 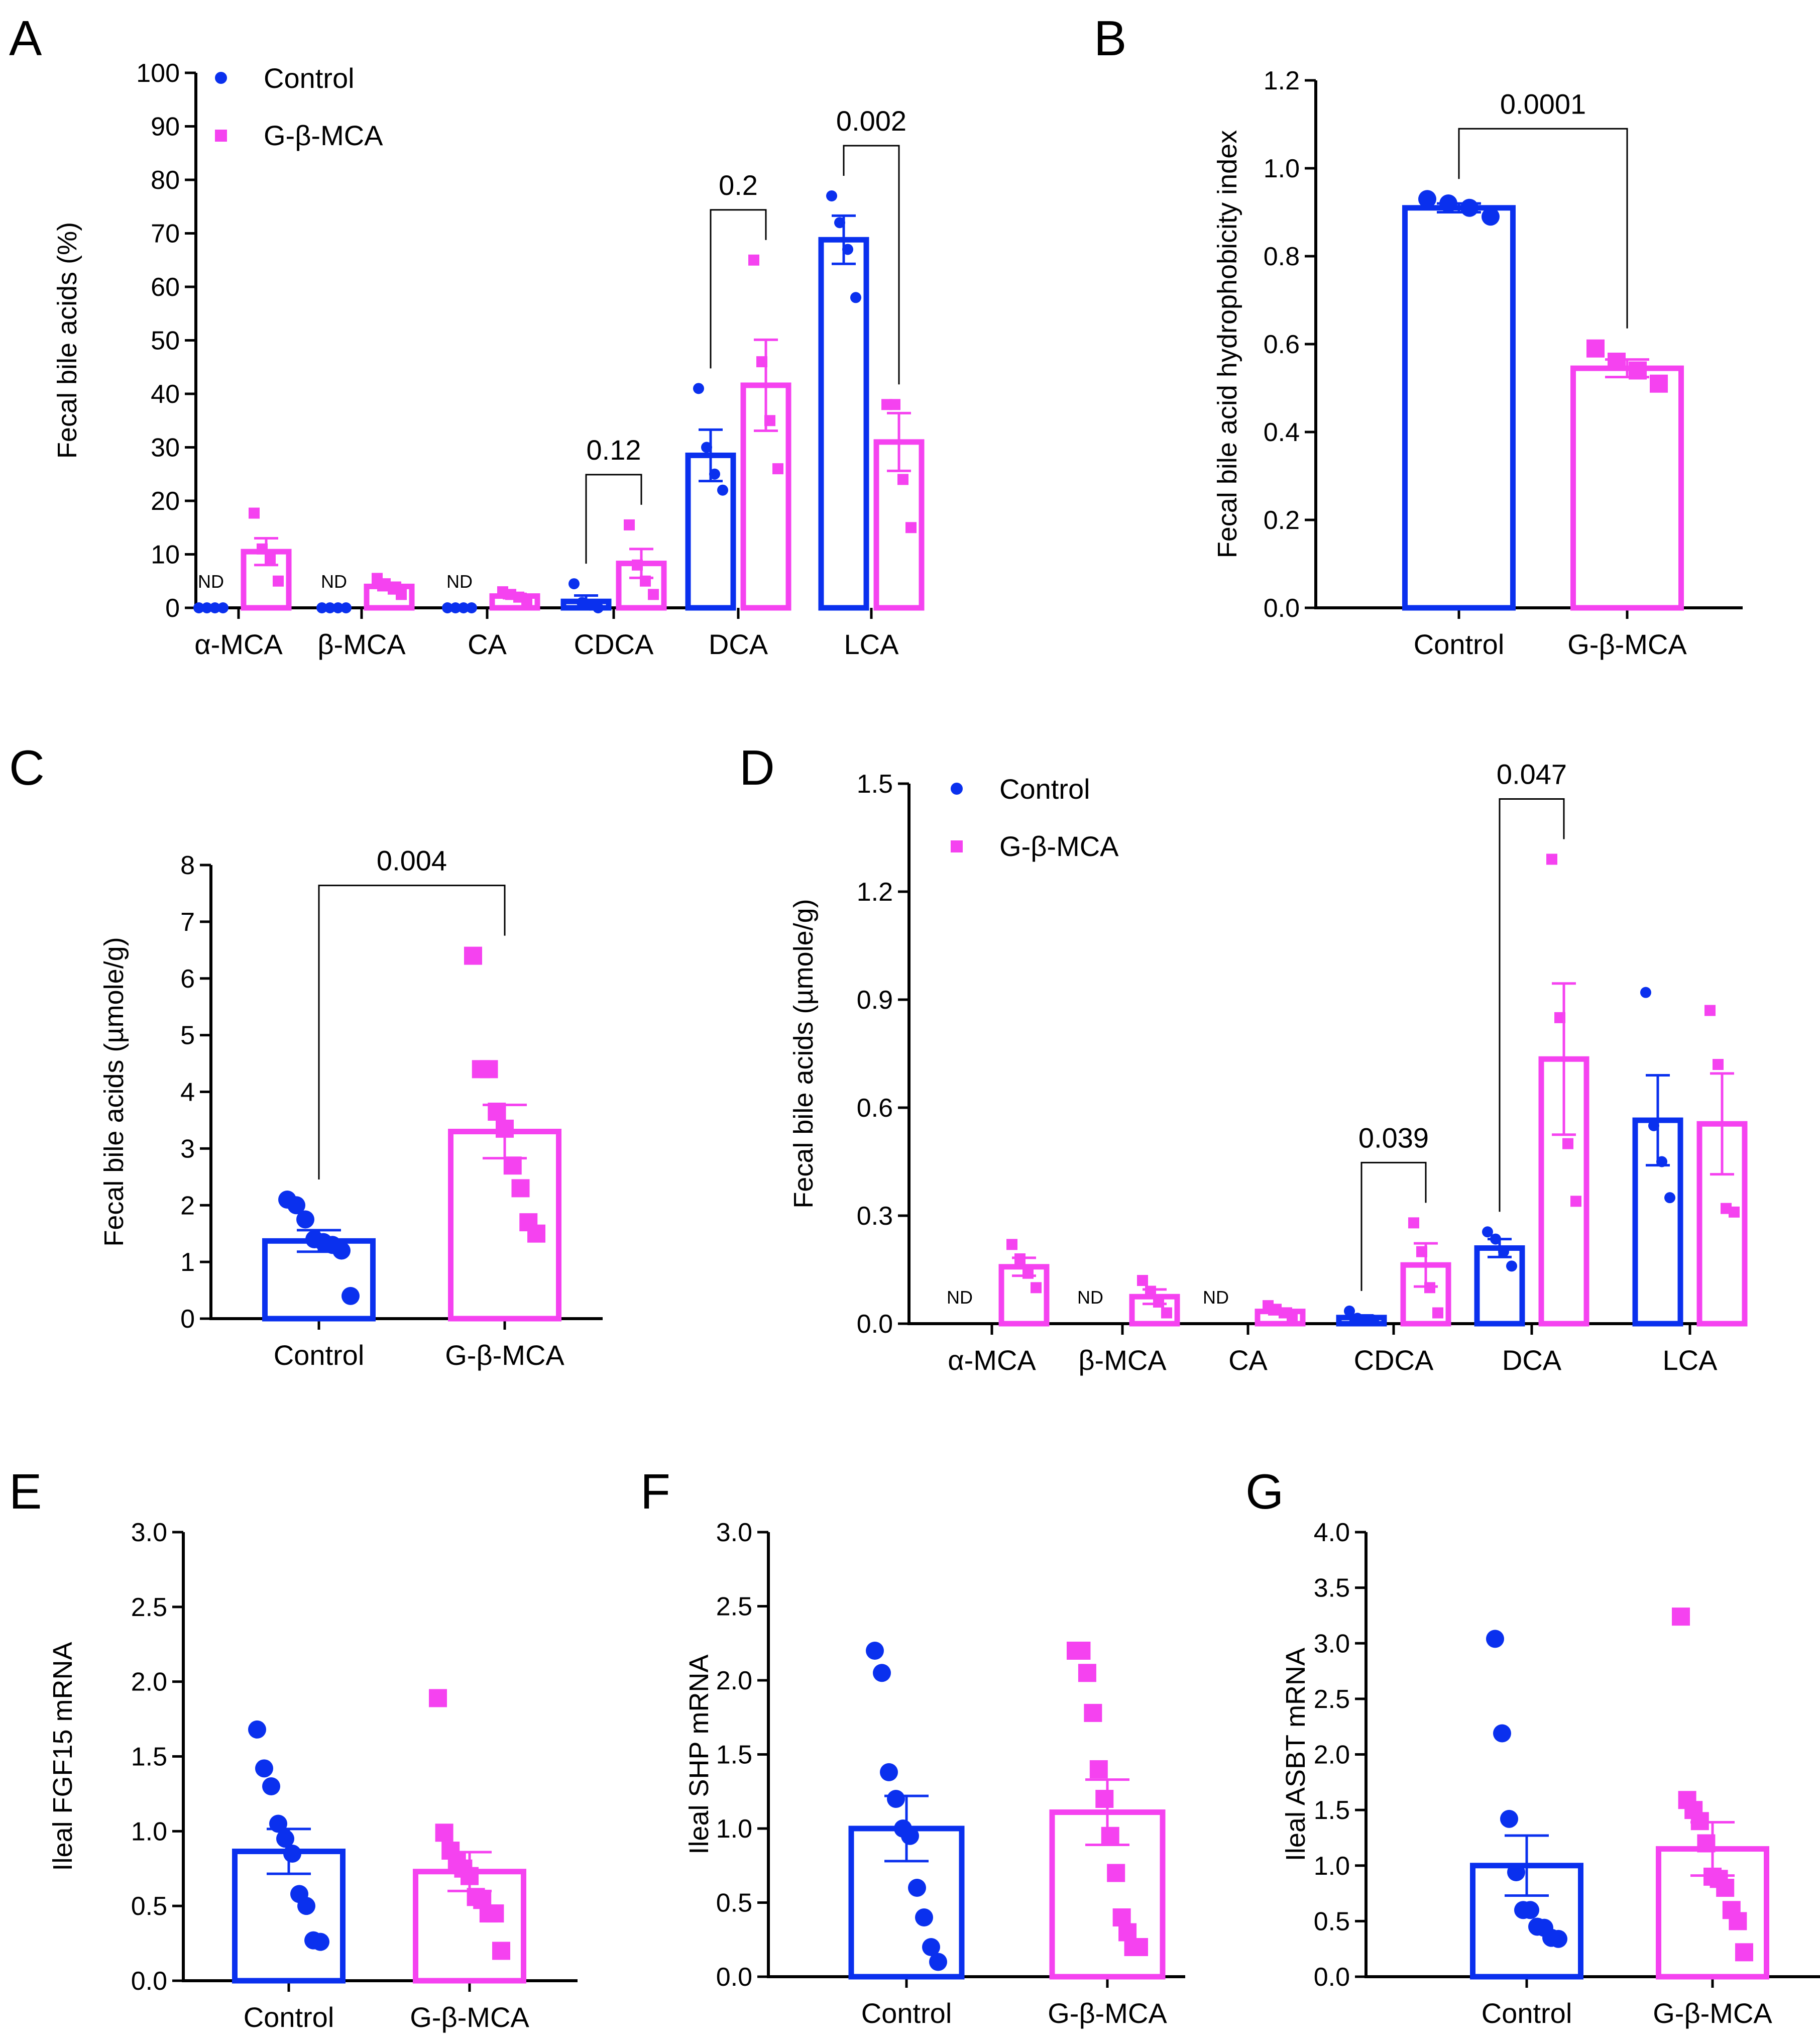 I want to click on p-value-label: 0.047, so click(x=1532, y=775).